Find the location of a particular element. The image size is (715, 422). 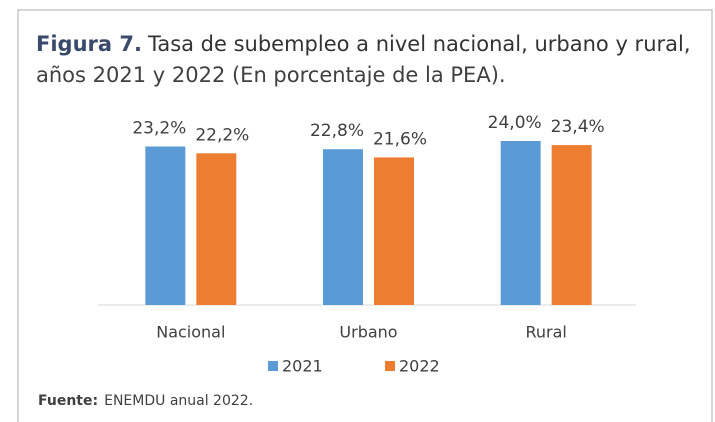

x-tick-label: Nacional is located at coordinates (190, 332).